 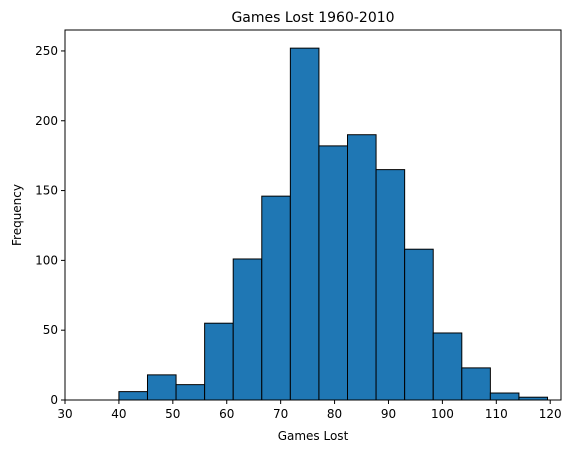 What do you see at coordinates (46, 191) in the screenshot?
I see `y-tick-label: 150` at bounding box center [46, 191].